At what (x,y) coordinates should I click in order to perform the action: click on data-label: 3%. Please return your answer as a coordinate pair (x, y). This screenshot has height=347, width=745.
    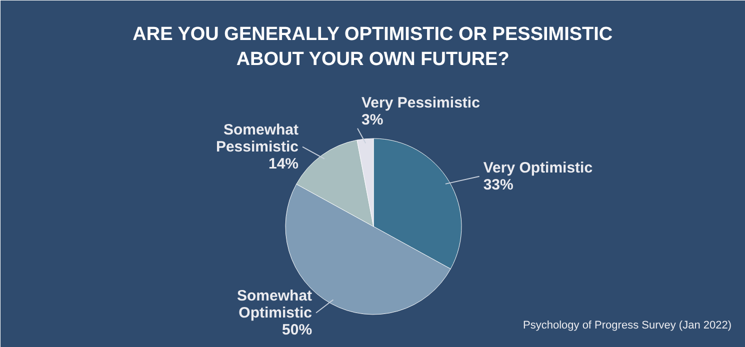
    Looking at the image, I should click on (372, 119).